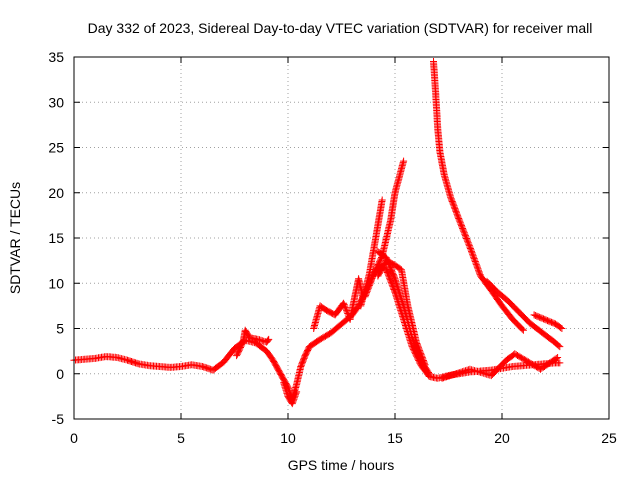 The image size is (640, 480). Describe the element at coordinates (15, 238) in the screenshot. I see `y-axis-label: SDTVAR / TECUs` at that location.